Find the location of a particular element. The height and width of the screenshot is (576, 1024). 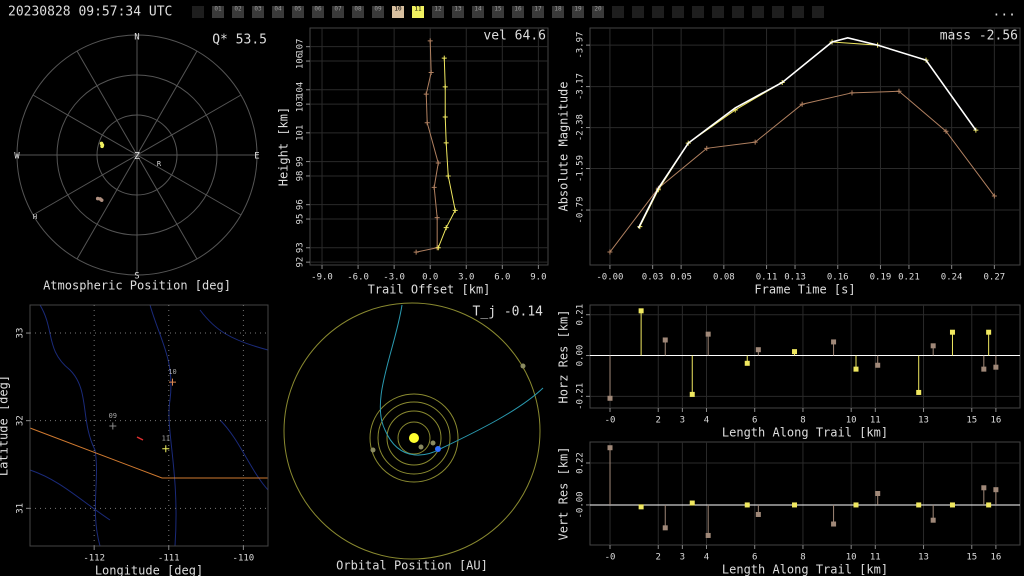

station-label: 18 is located at coordinates (558, 9).